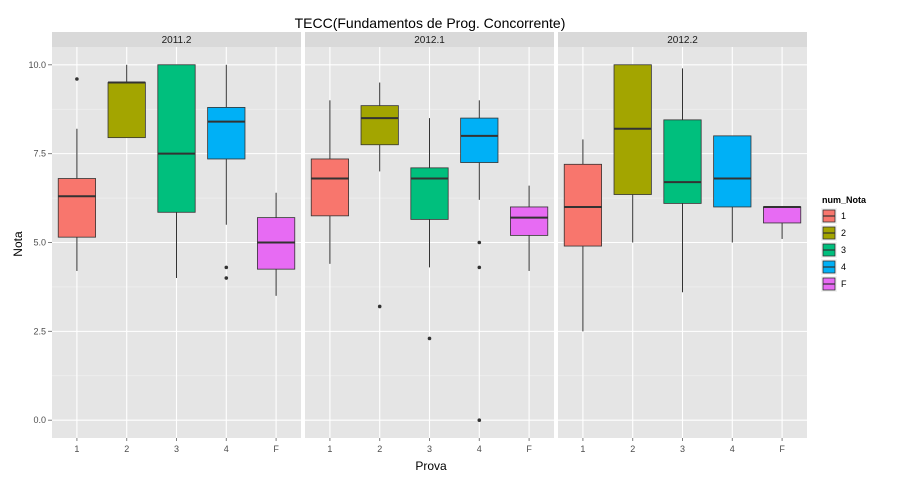 Image resolution: width=900 pixels, height=480 pixels. I want to click on legend-title: num_Nota, so click(844, 200).